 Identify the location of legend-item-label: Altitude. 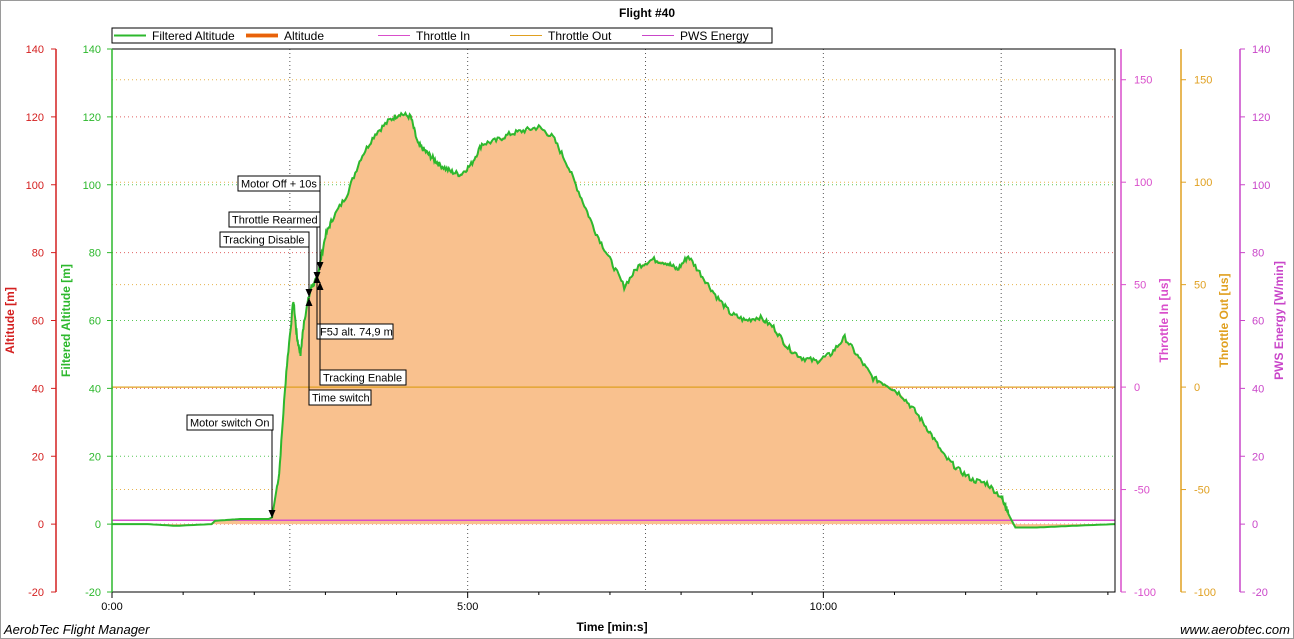
(304, 36).